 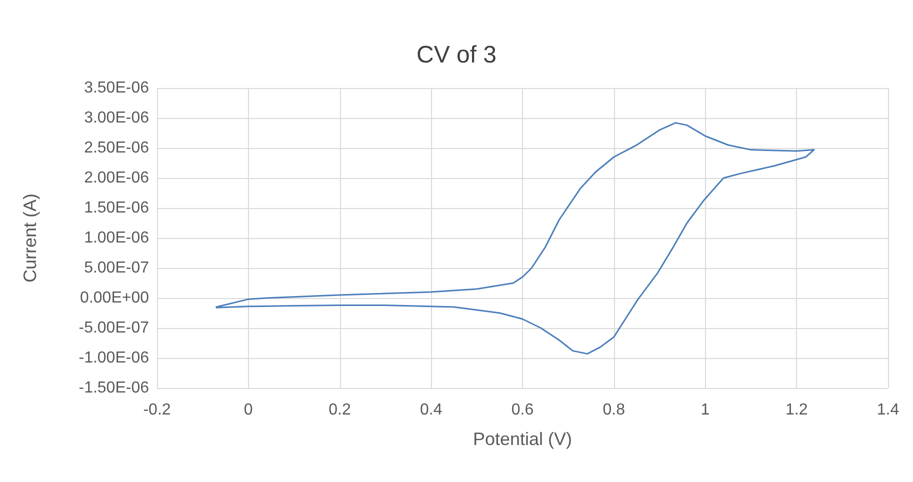 I want to click on y-axis-title: Current (A), so click(x=30, y=238).